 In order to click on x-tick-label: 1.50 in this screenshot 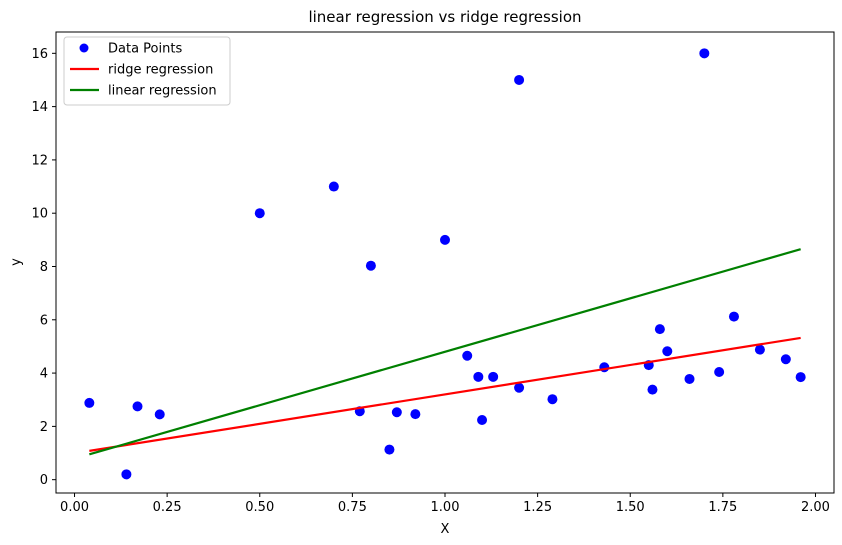, I will do `click(630, 507)`.